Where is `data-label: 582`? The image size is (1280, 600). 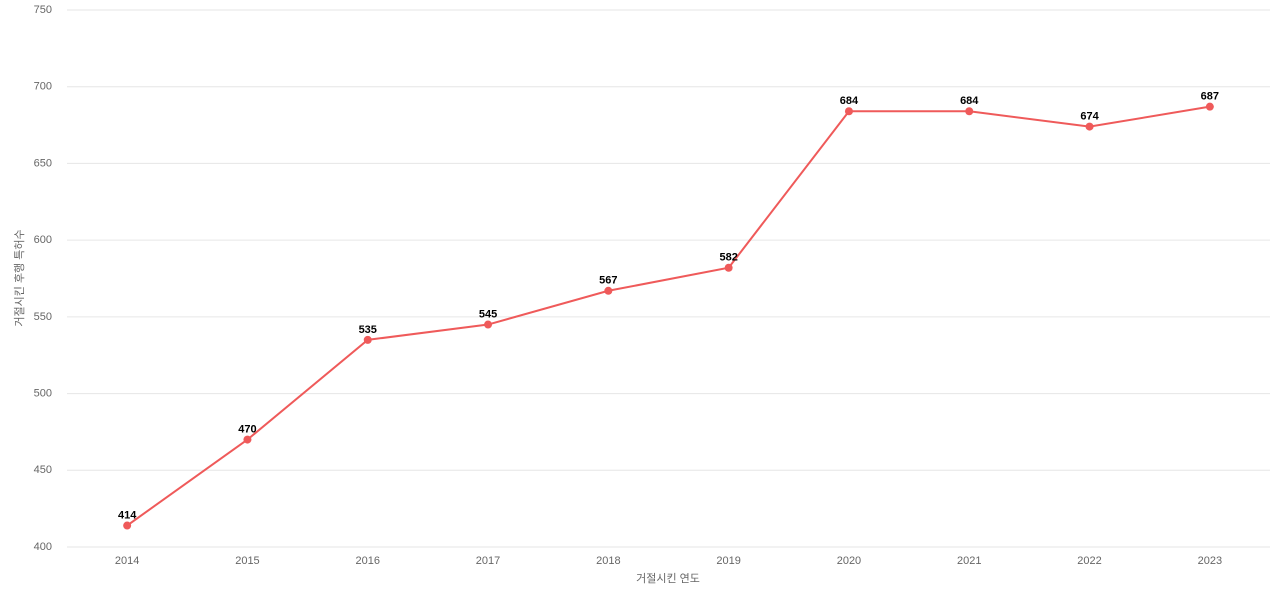
data-label: 582 is located at coordinates (728, 258).